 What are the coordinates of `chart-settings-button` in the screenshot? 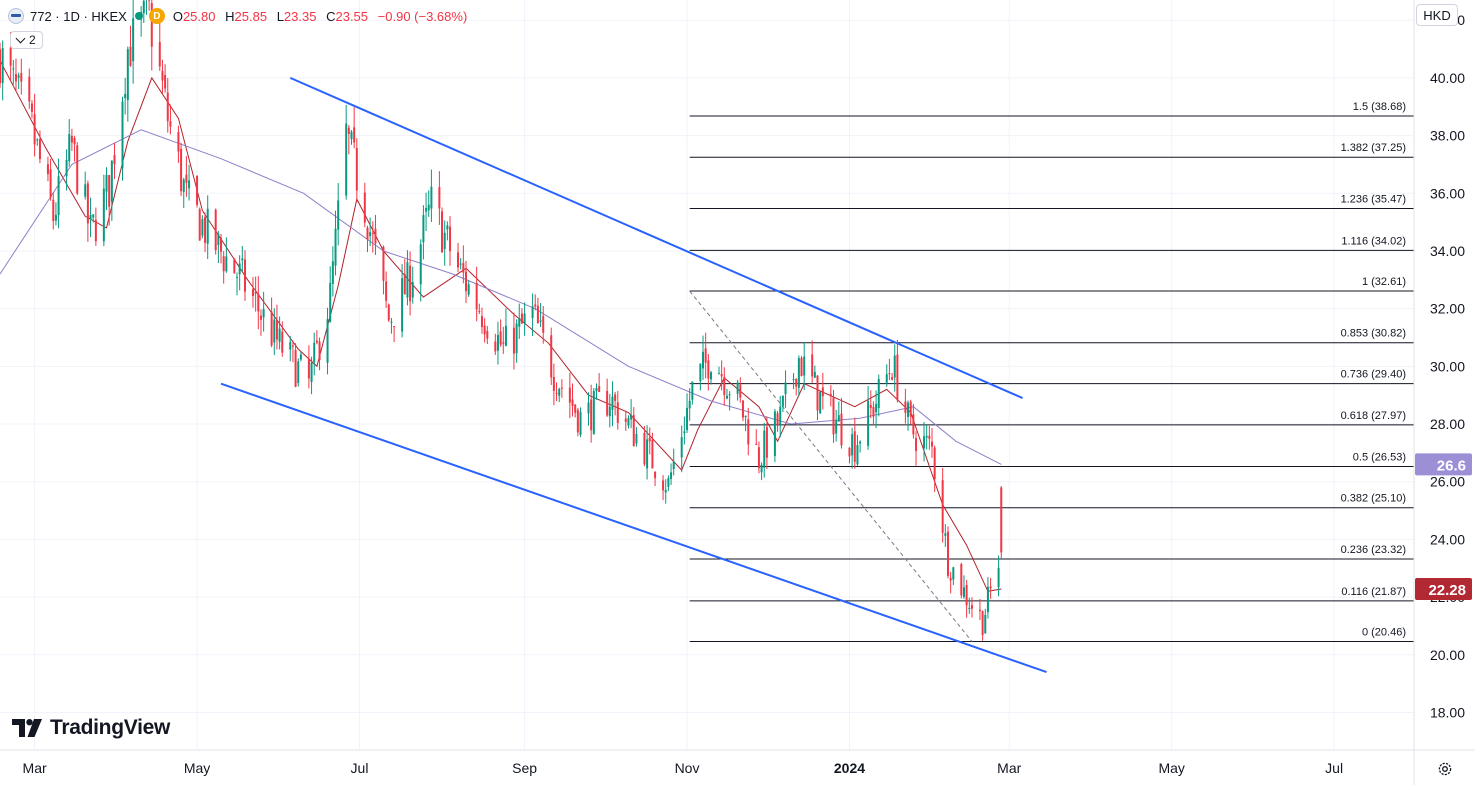 It's located at (1445, 769).